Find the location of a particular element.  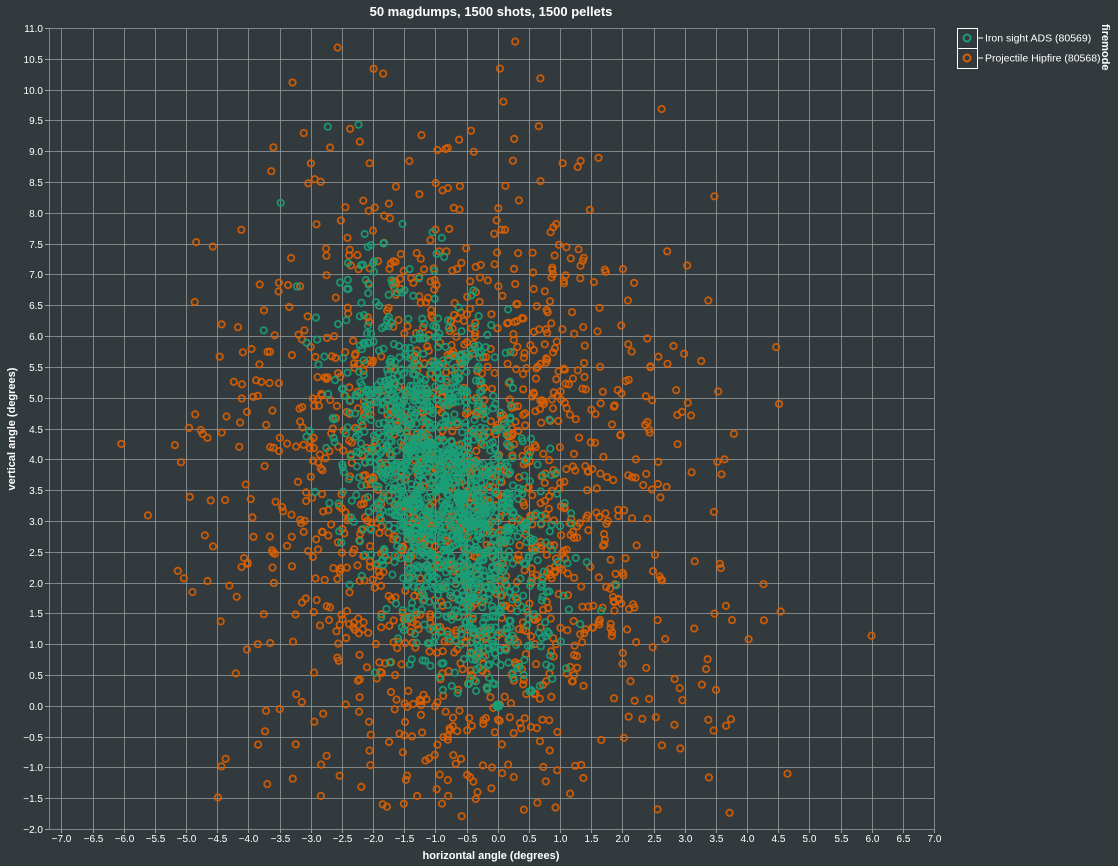

legend-item-hipfire: Projectile Hipfire (80568) is located at coordinates (1029, 58).